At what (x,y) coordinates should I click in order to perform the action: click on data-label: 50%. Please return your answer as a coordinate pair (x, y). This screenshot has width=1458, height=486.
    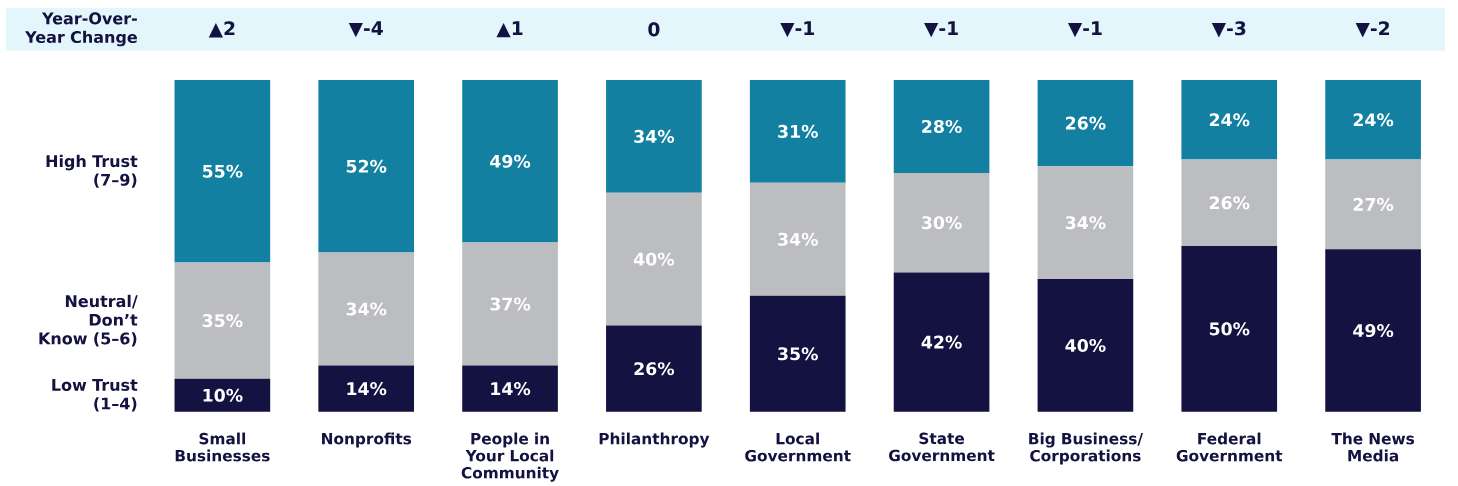
    Looking at the image, I should click on (1229, 329).